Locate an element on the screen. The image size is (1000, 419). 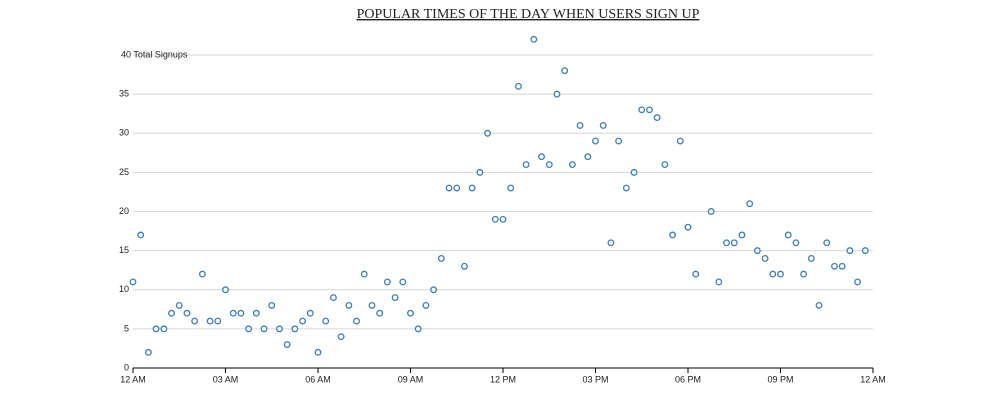
y-tick-label: 15 is located at coordinates (124, 250).